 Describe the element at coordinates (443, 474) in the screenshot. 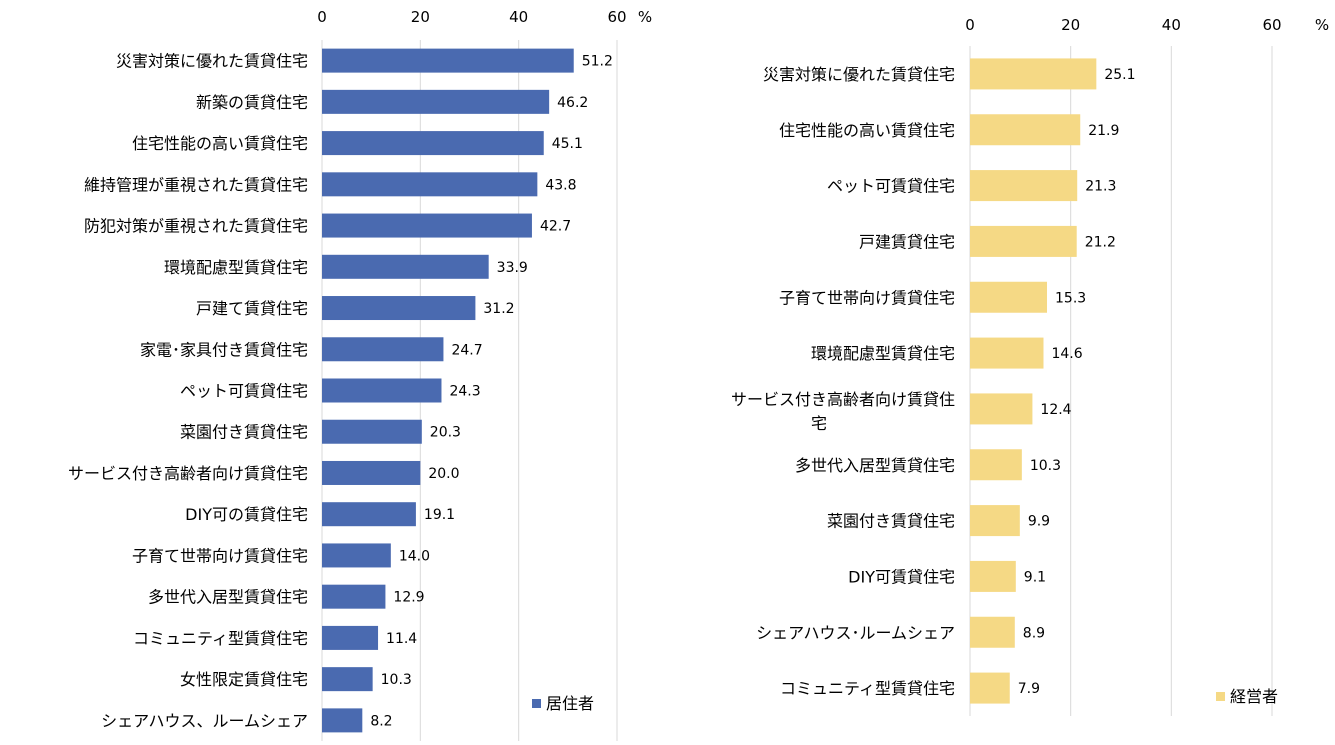

I see `data-label: 20.0` at that location.